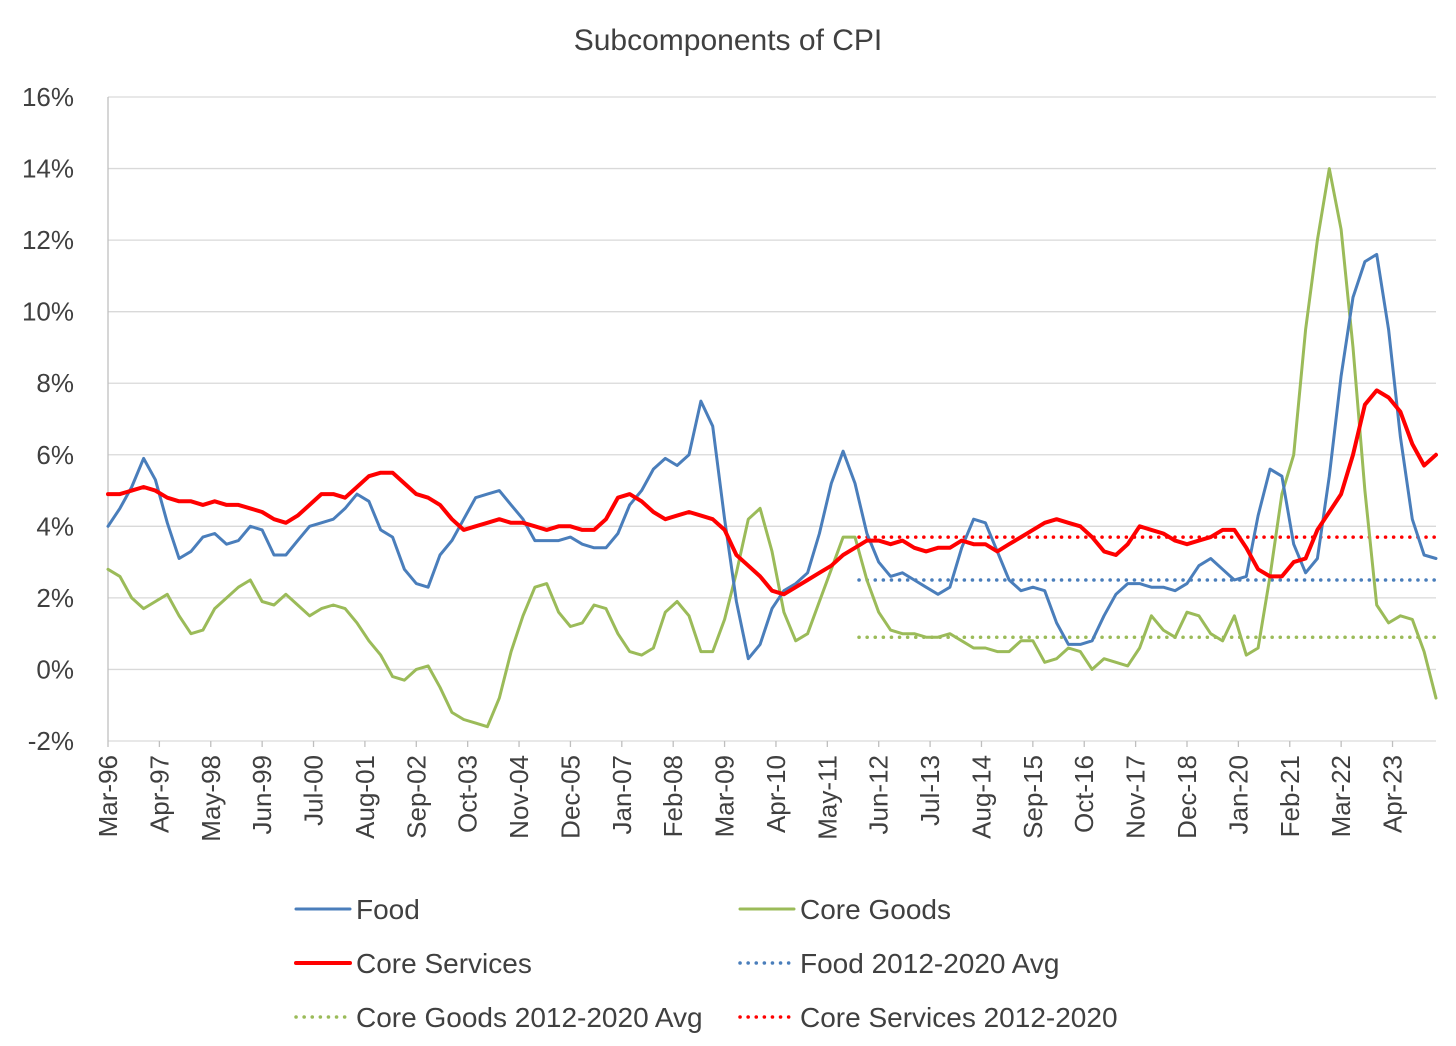 The width and height of the screenshot is (1456, 1046). What do you see at coordinates (725, 796) in the screenshot?
I see `x-tick-label: Mar-09` at bounding box center [725, 796].